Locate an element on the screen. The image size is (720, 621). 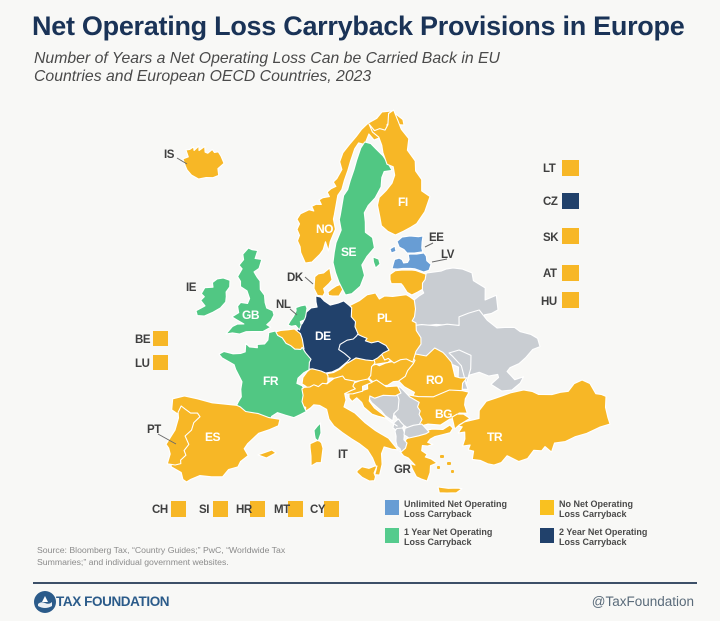
svg-text: CZ is located at coordinates (550, 202).